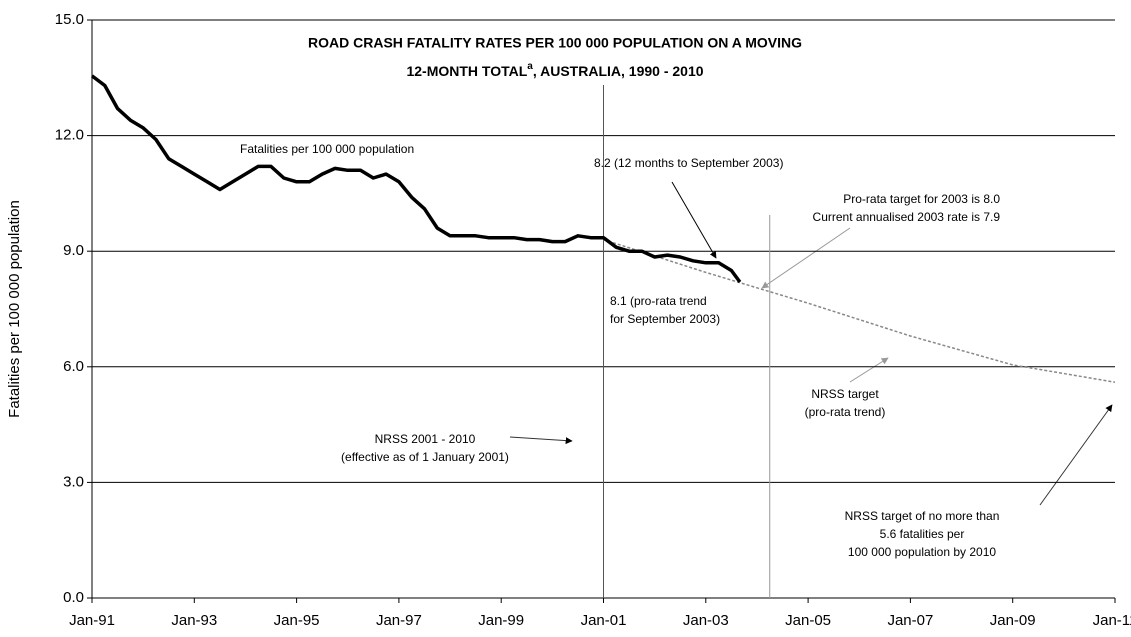 The image size is (1131, 637). I want to click on annotation: for September 2003), so click(665, 319).